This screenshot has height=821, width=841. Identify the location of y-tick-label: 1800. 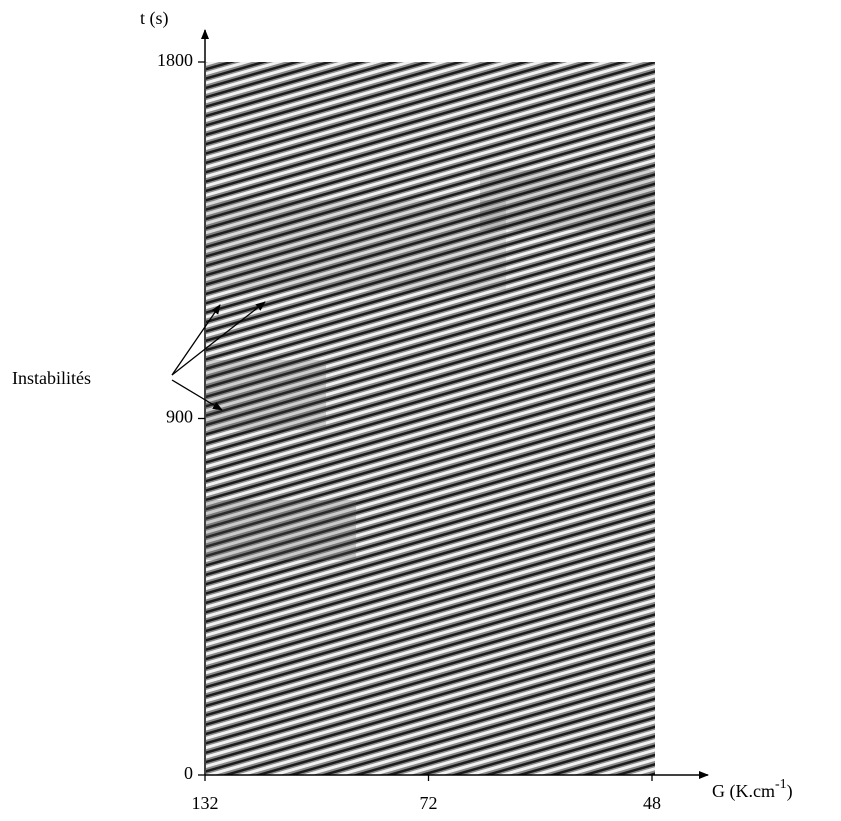
(175, 60).